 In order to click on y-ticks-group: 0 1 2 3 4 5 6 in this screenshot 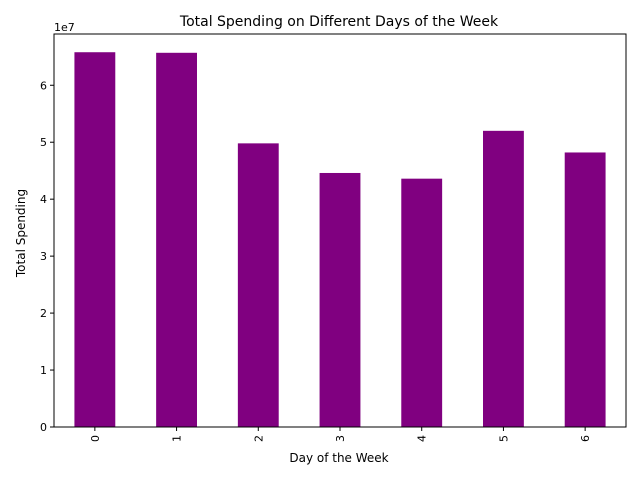, I will do `click(47, 256)`.